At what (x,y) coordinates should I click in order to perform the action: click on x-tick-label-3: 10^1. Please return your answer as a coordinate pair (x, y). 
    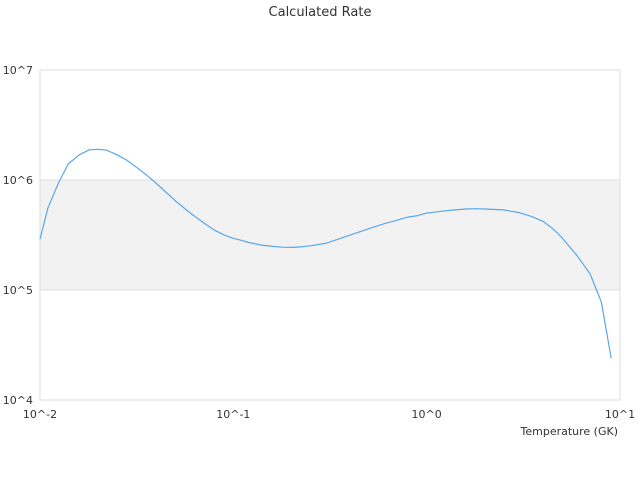
    Looking at the image, I should click on (620, 414).